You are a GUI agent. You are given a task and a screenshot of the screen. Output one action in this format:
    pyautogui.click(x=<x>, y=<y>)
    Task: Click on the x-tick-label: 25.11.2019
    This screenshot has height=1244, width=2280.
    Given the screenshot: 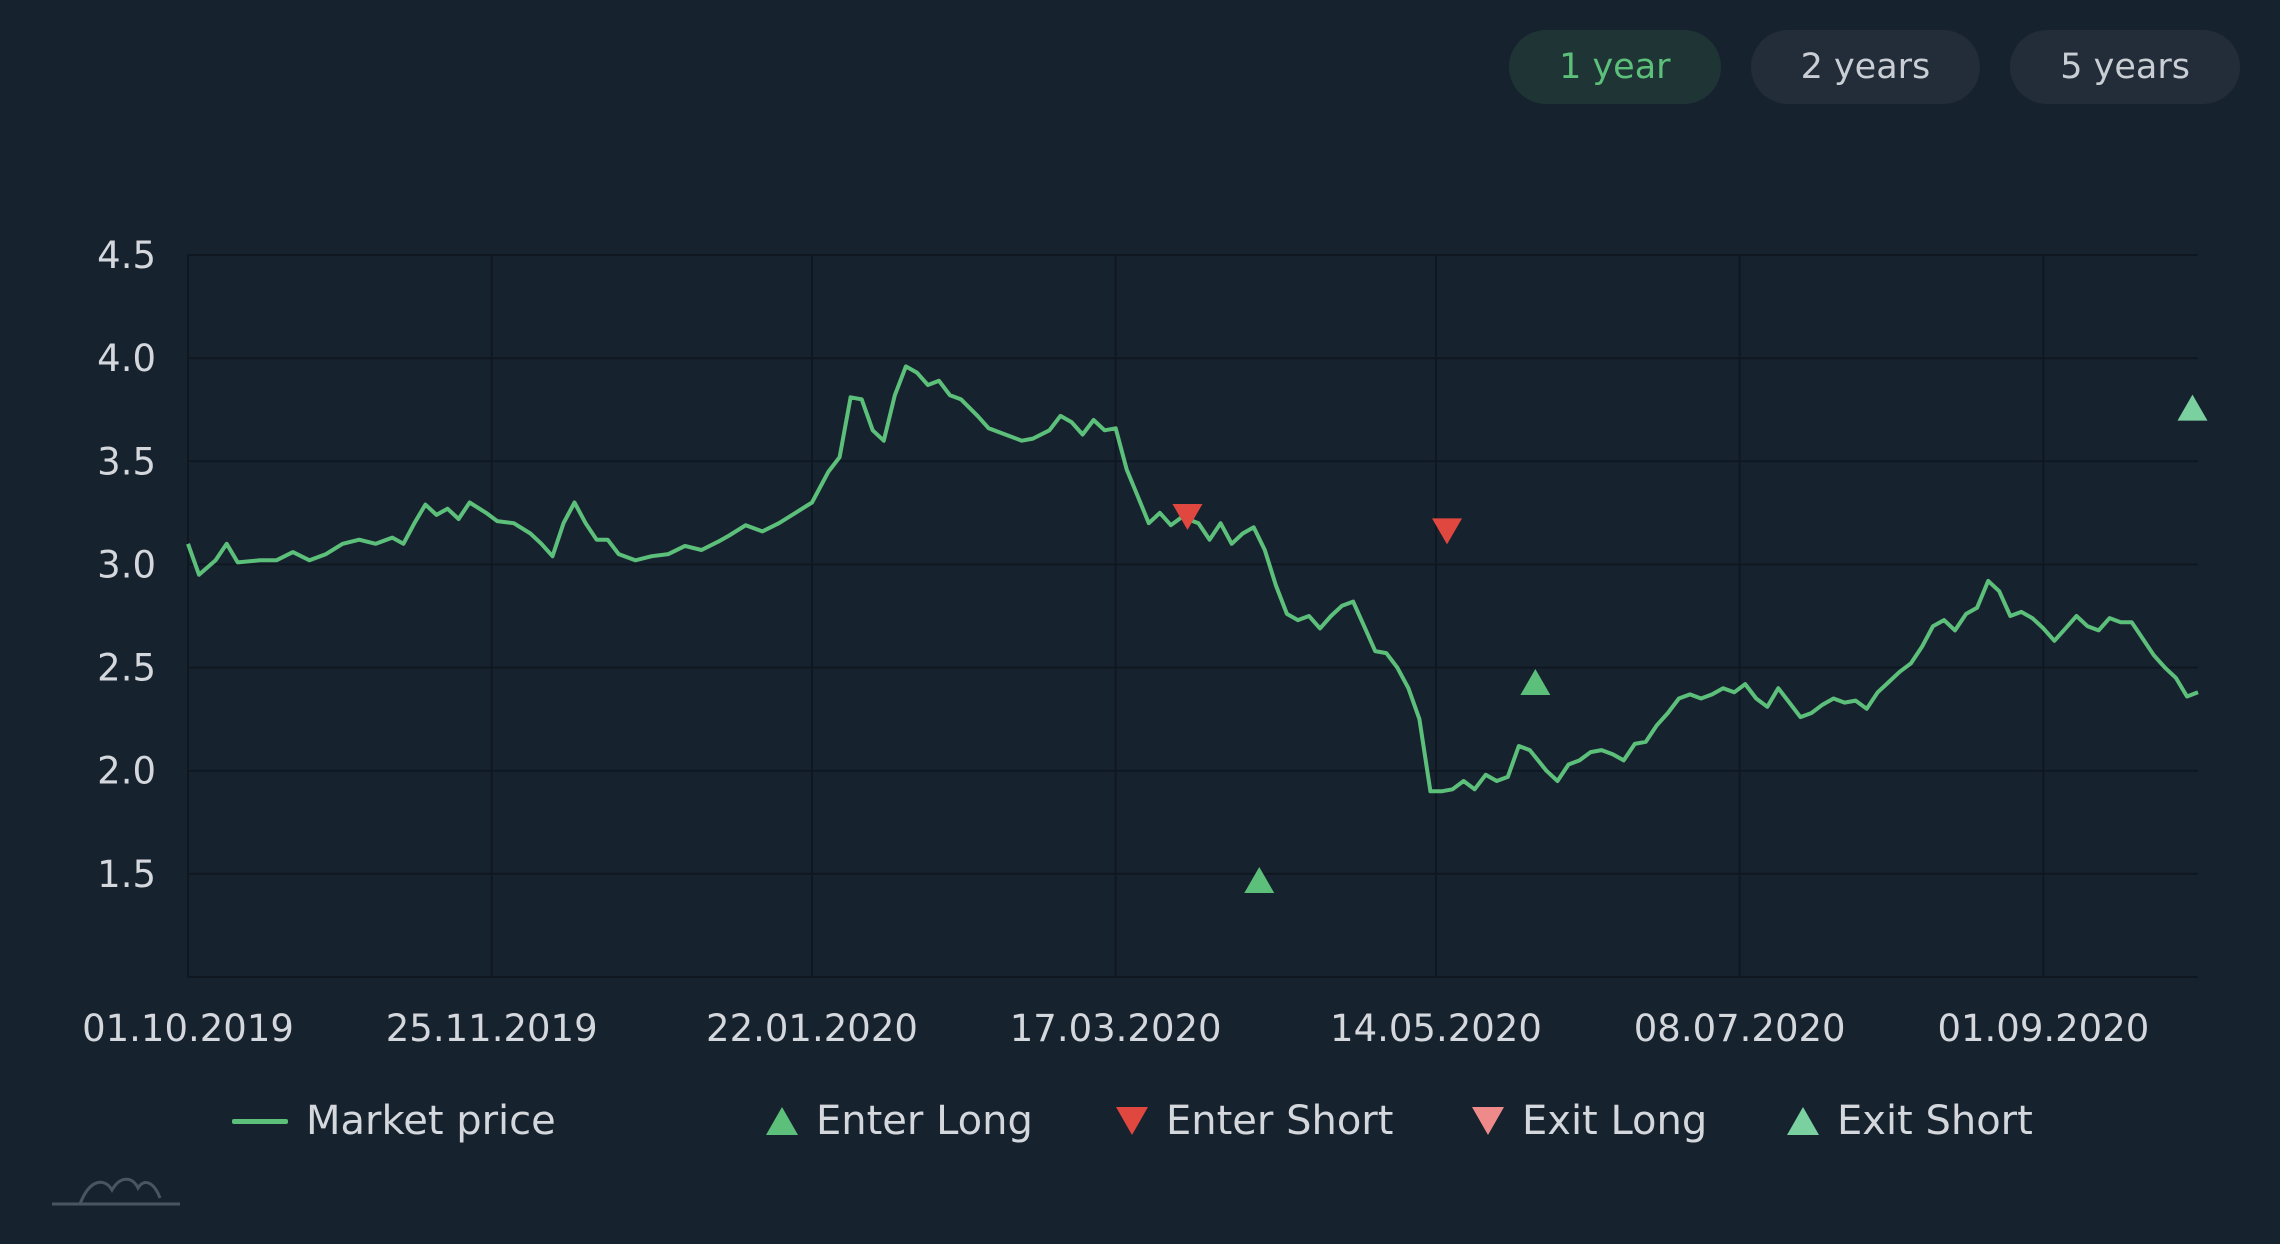 What is the action you would take?
    pyautogui.click(x=492, y=1028)
    